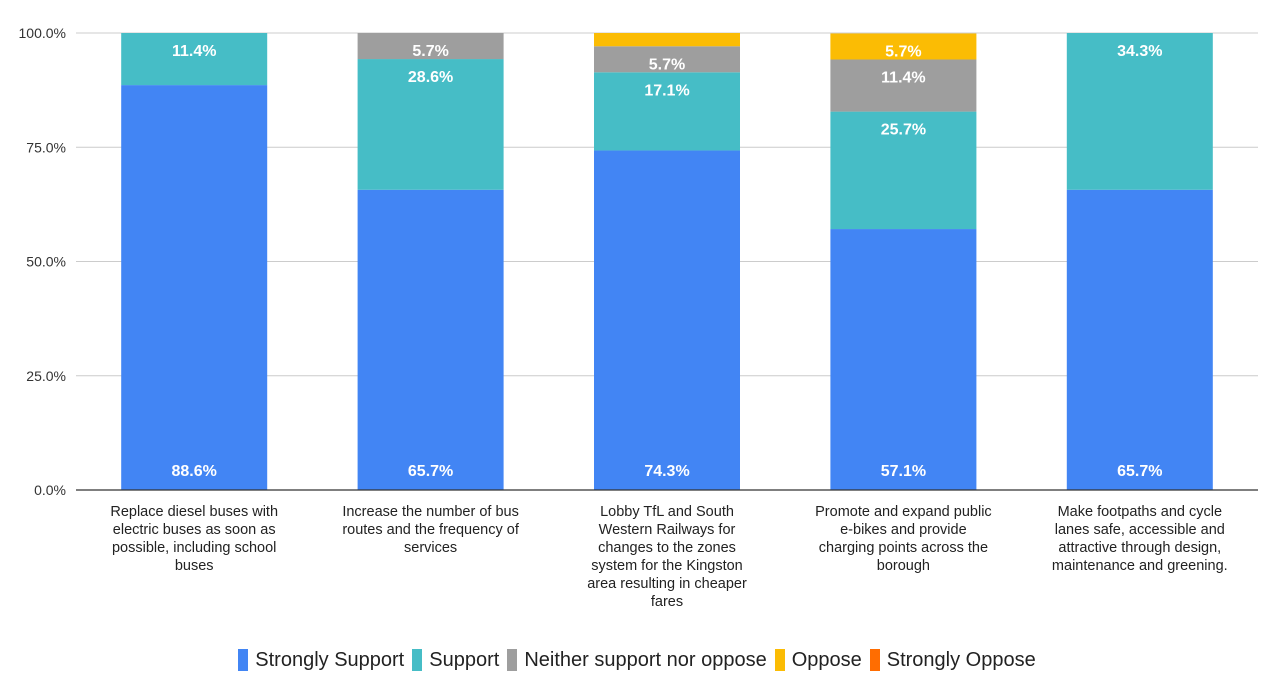 This screenshot has width=1274, height=674. What do you see at coordinates (666, 90) in the screenshot?
I see `data-label: 17.1%` at bounding box center [666, 90].